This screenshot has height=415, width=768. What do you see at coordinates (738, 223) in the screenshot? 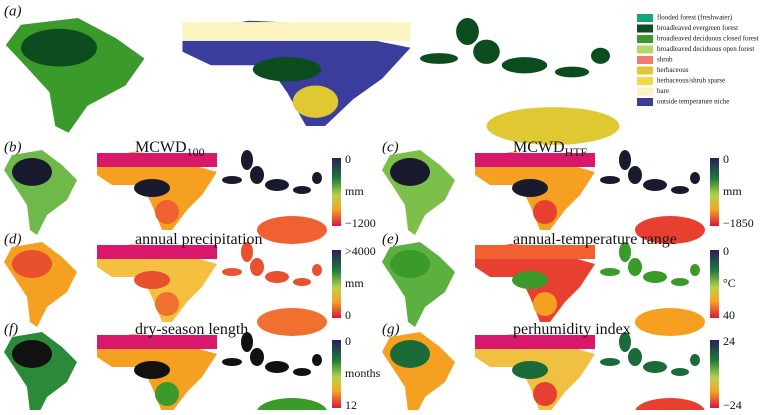
I see `colorbar-bottom: −1850` at bounding box center [738, 223].